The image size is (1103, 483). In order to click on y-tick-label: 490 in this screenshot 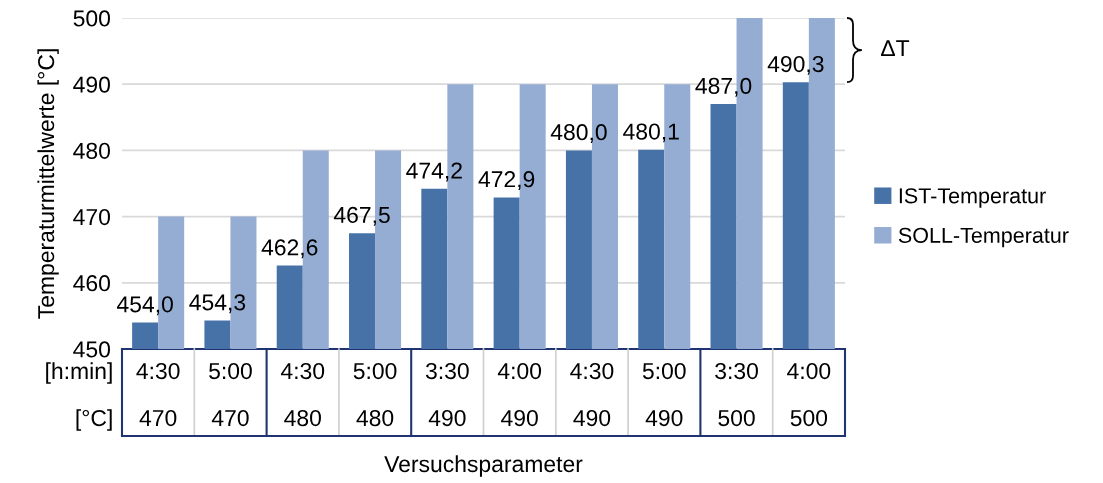, I will do `click(91, 84)`.